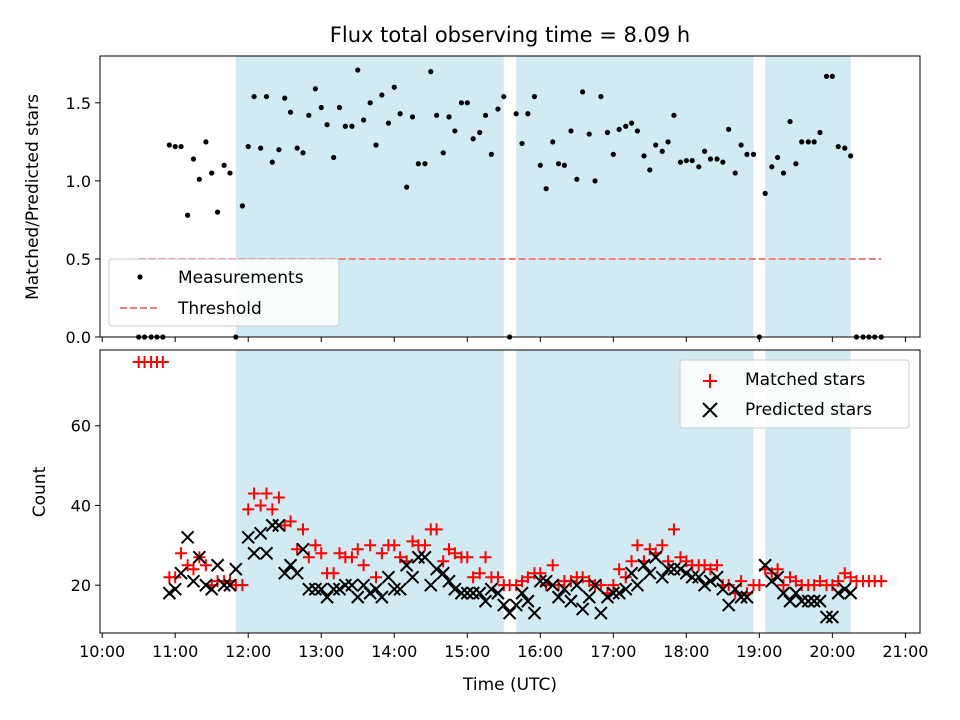 Image resolution: width=960 pixels, height=720 pixels. Describe the element at coordinates (540, 651) in the screenshot. I see `x-tick-label: 16:00` at that location.